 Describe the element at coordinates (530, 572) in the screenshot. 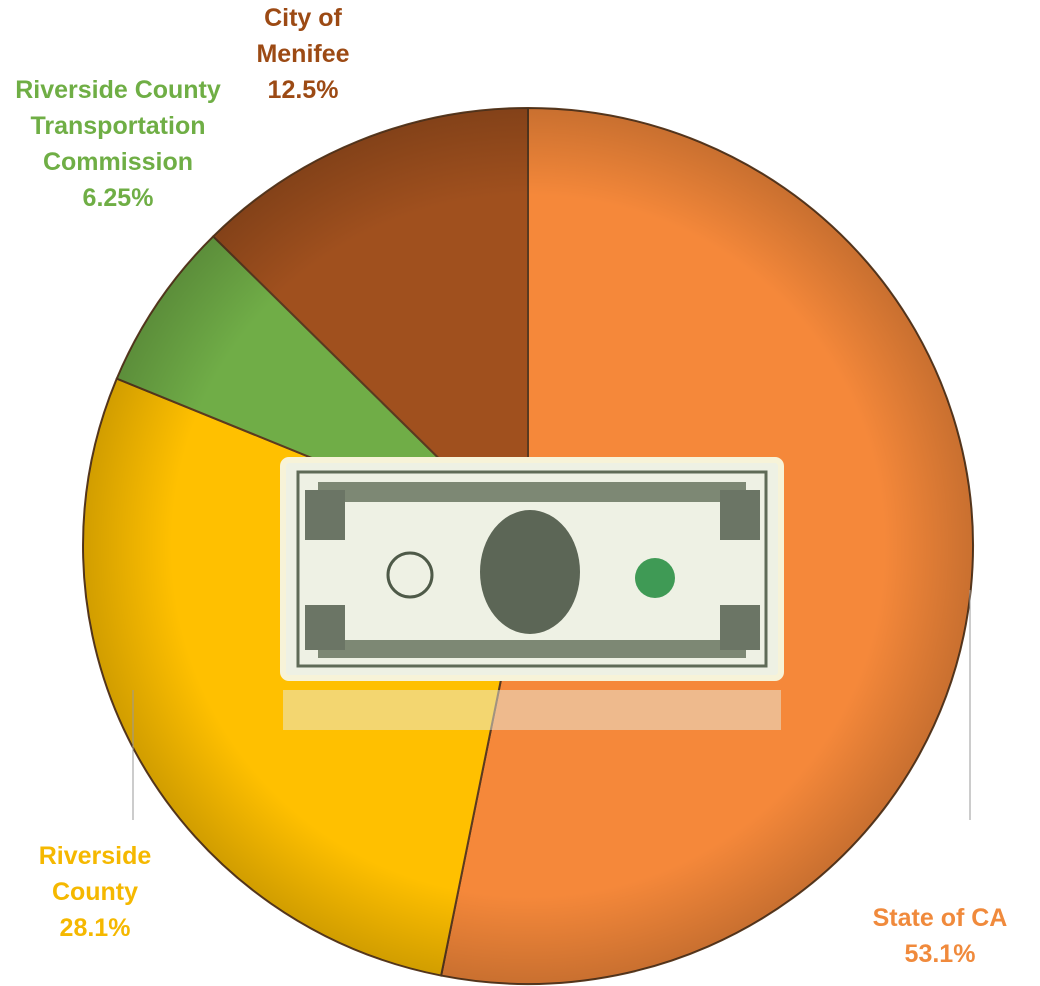

I see `bill-portrait` at that location.